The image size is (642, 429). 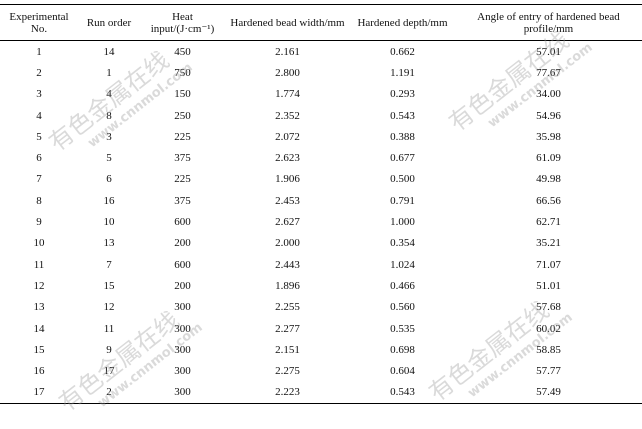 What do you see at coordinates (109, 72) in the screenshot?
I see `table-cell: 1` at bounding box center [109, 72].